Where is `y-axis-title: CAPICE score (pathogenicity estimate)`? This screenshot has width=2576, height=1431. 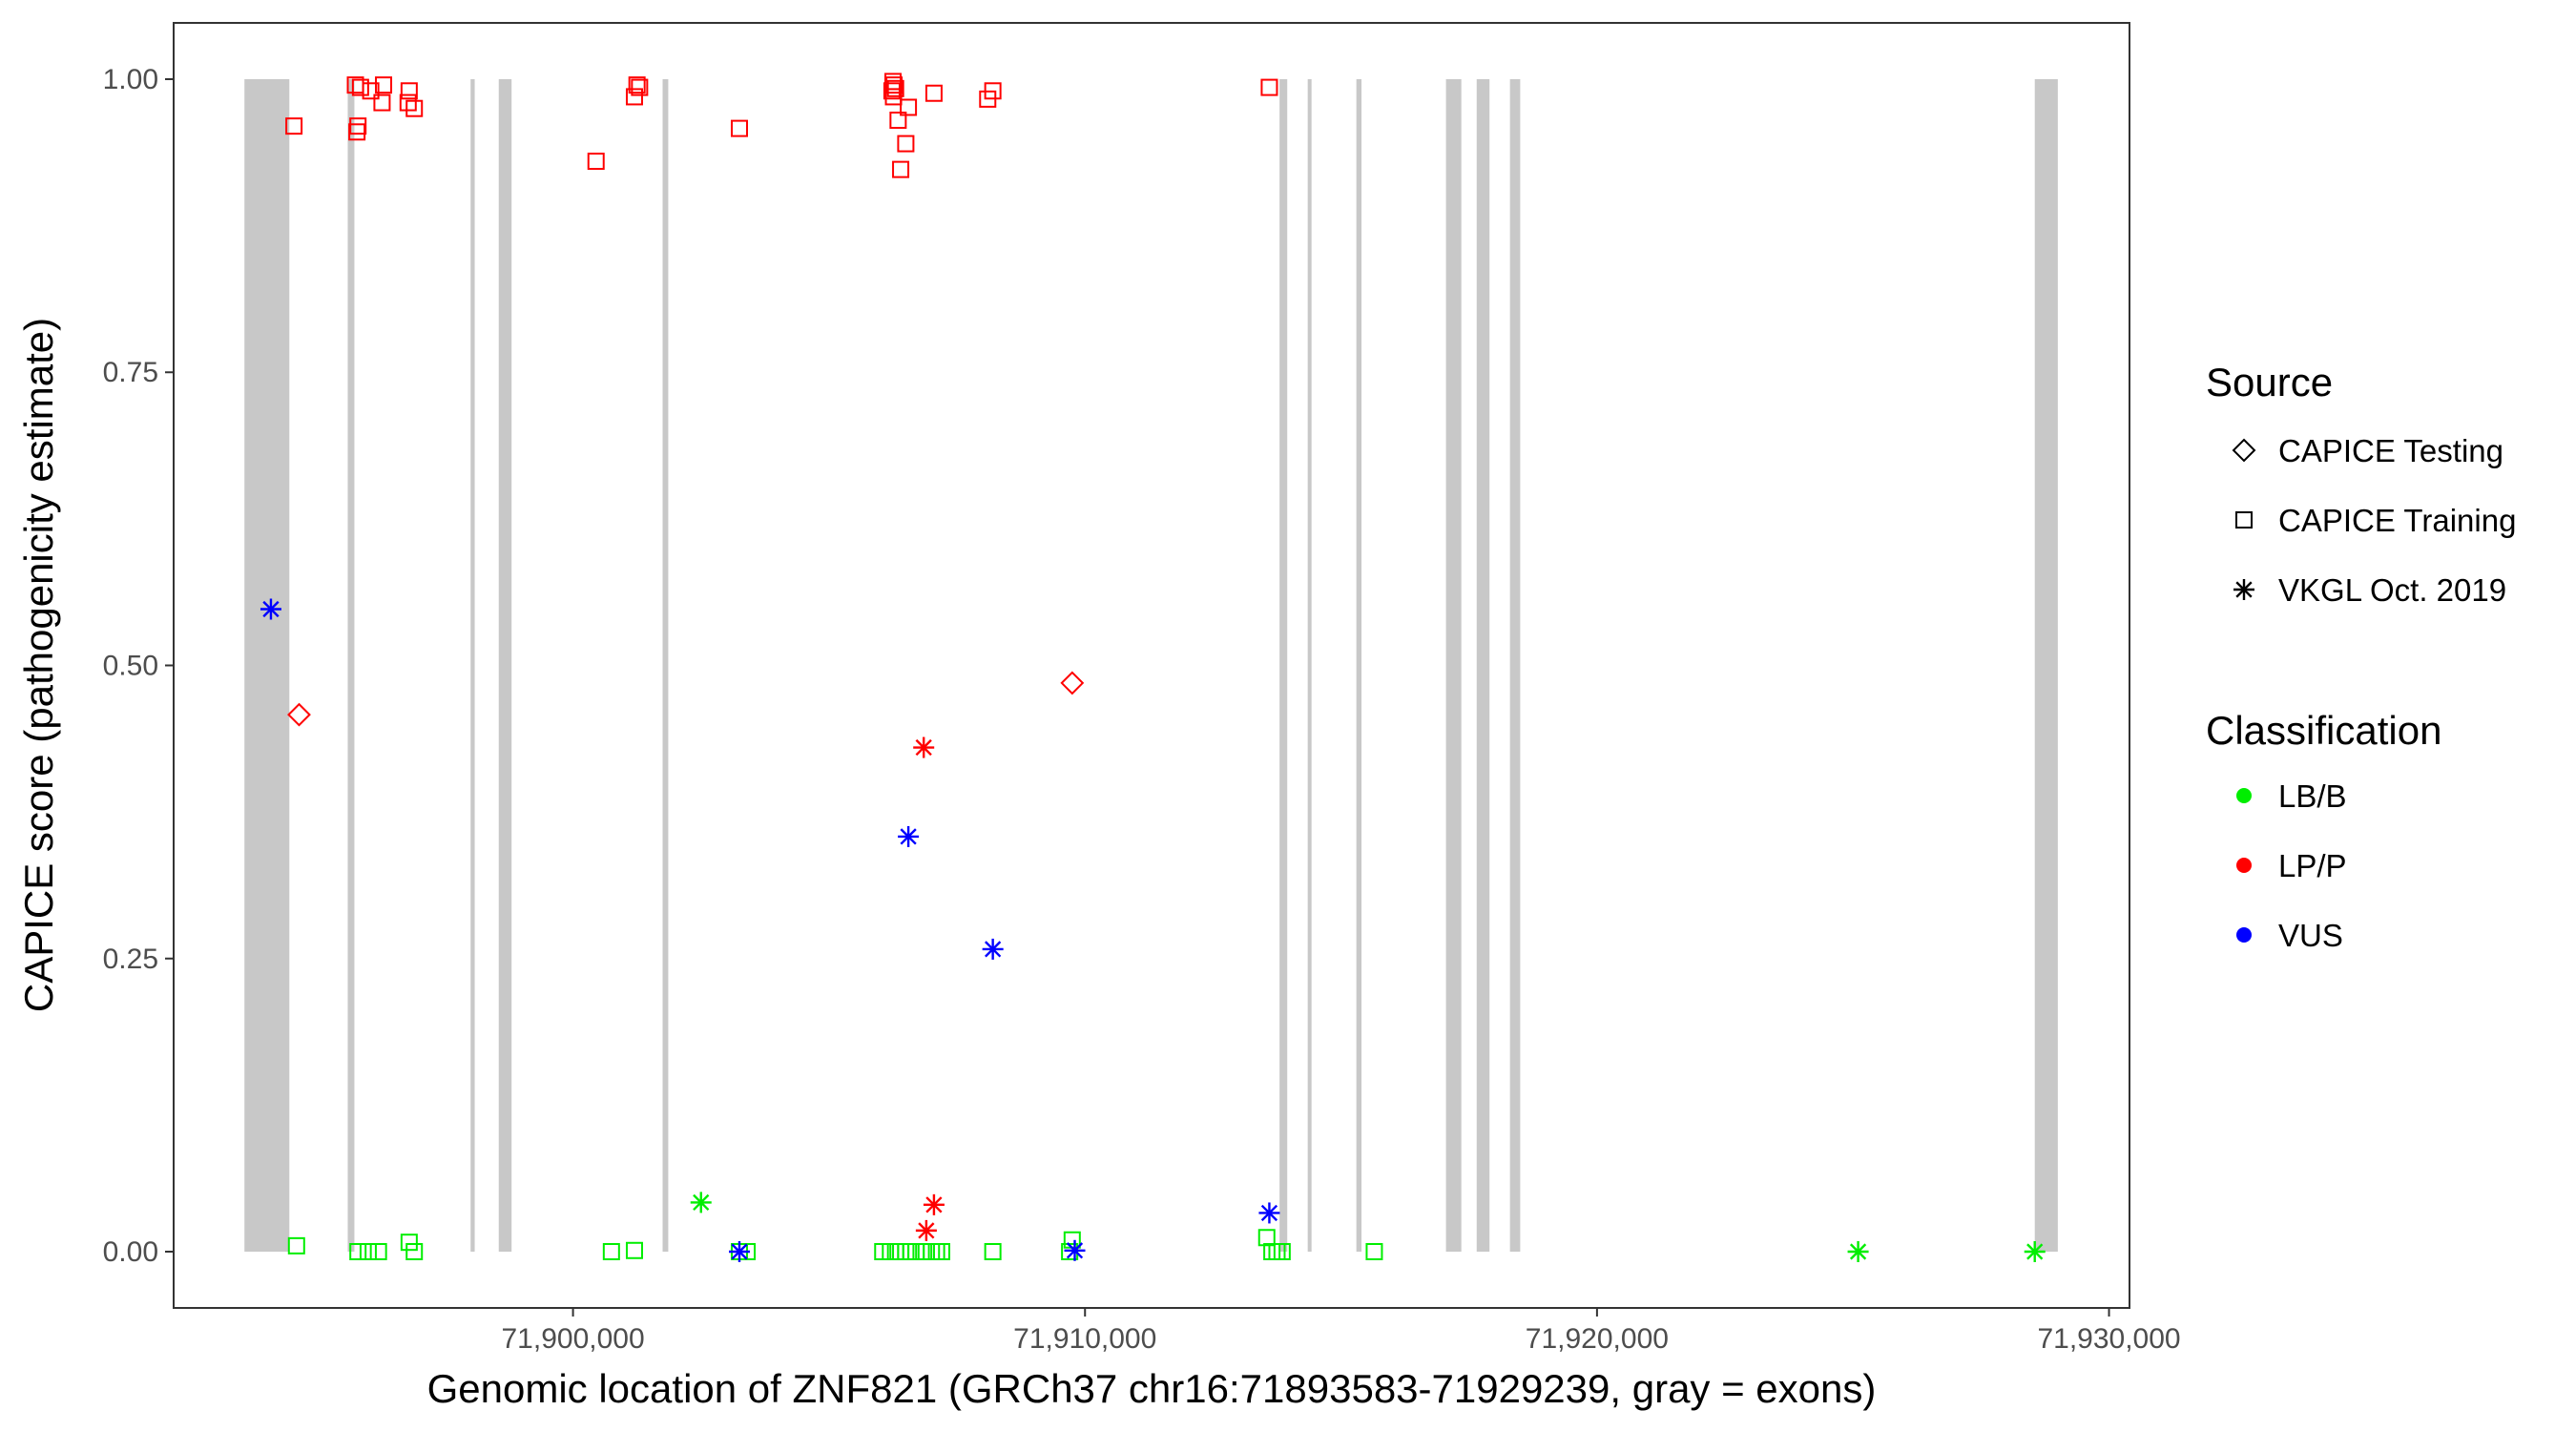 y-axis-title: CAPICE score (pathogenicity estimate) is located at coordinates (38, 665).